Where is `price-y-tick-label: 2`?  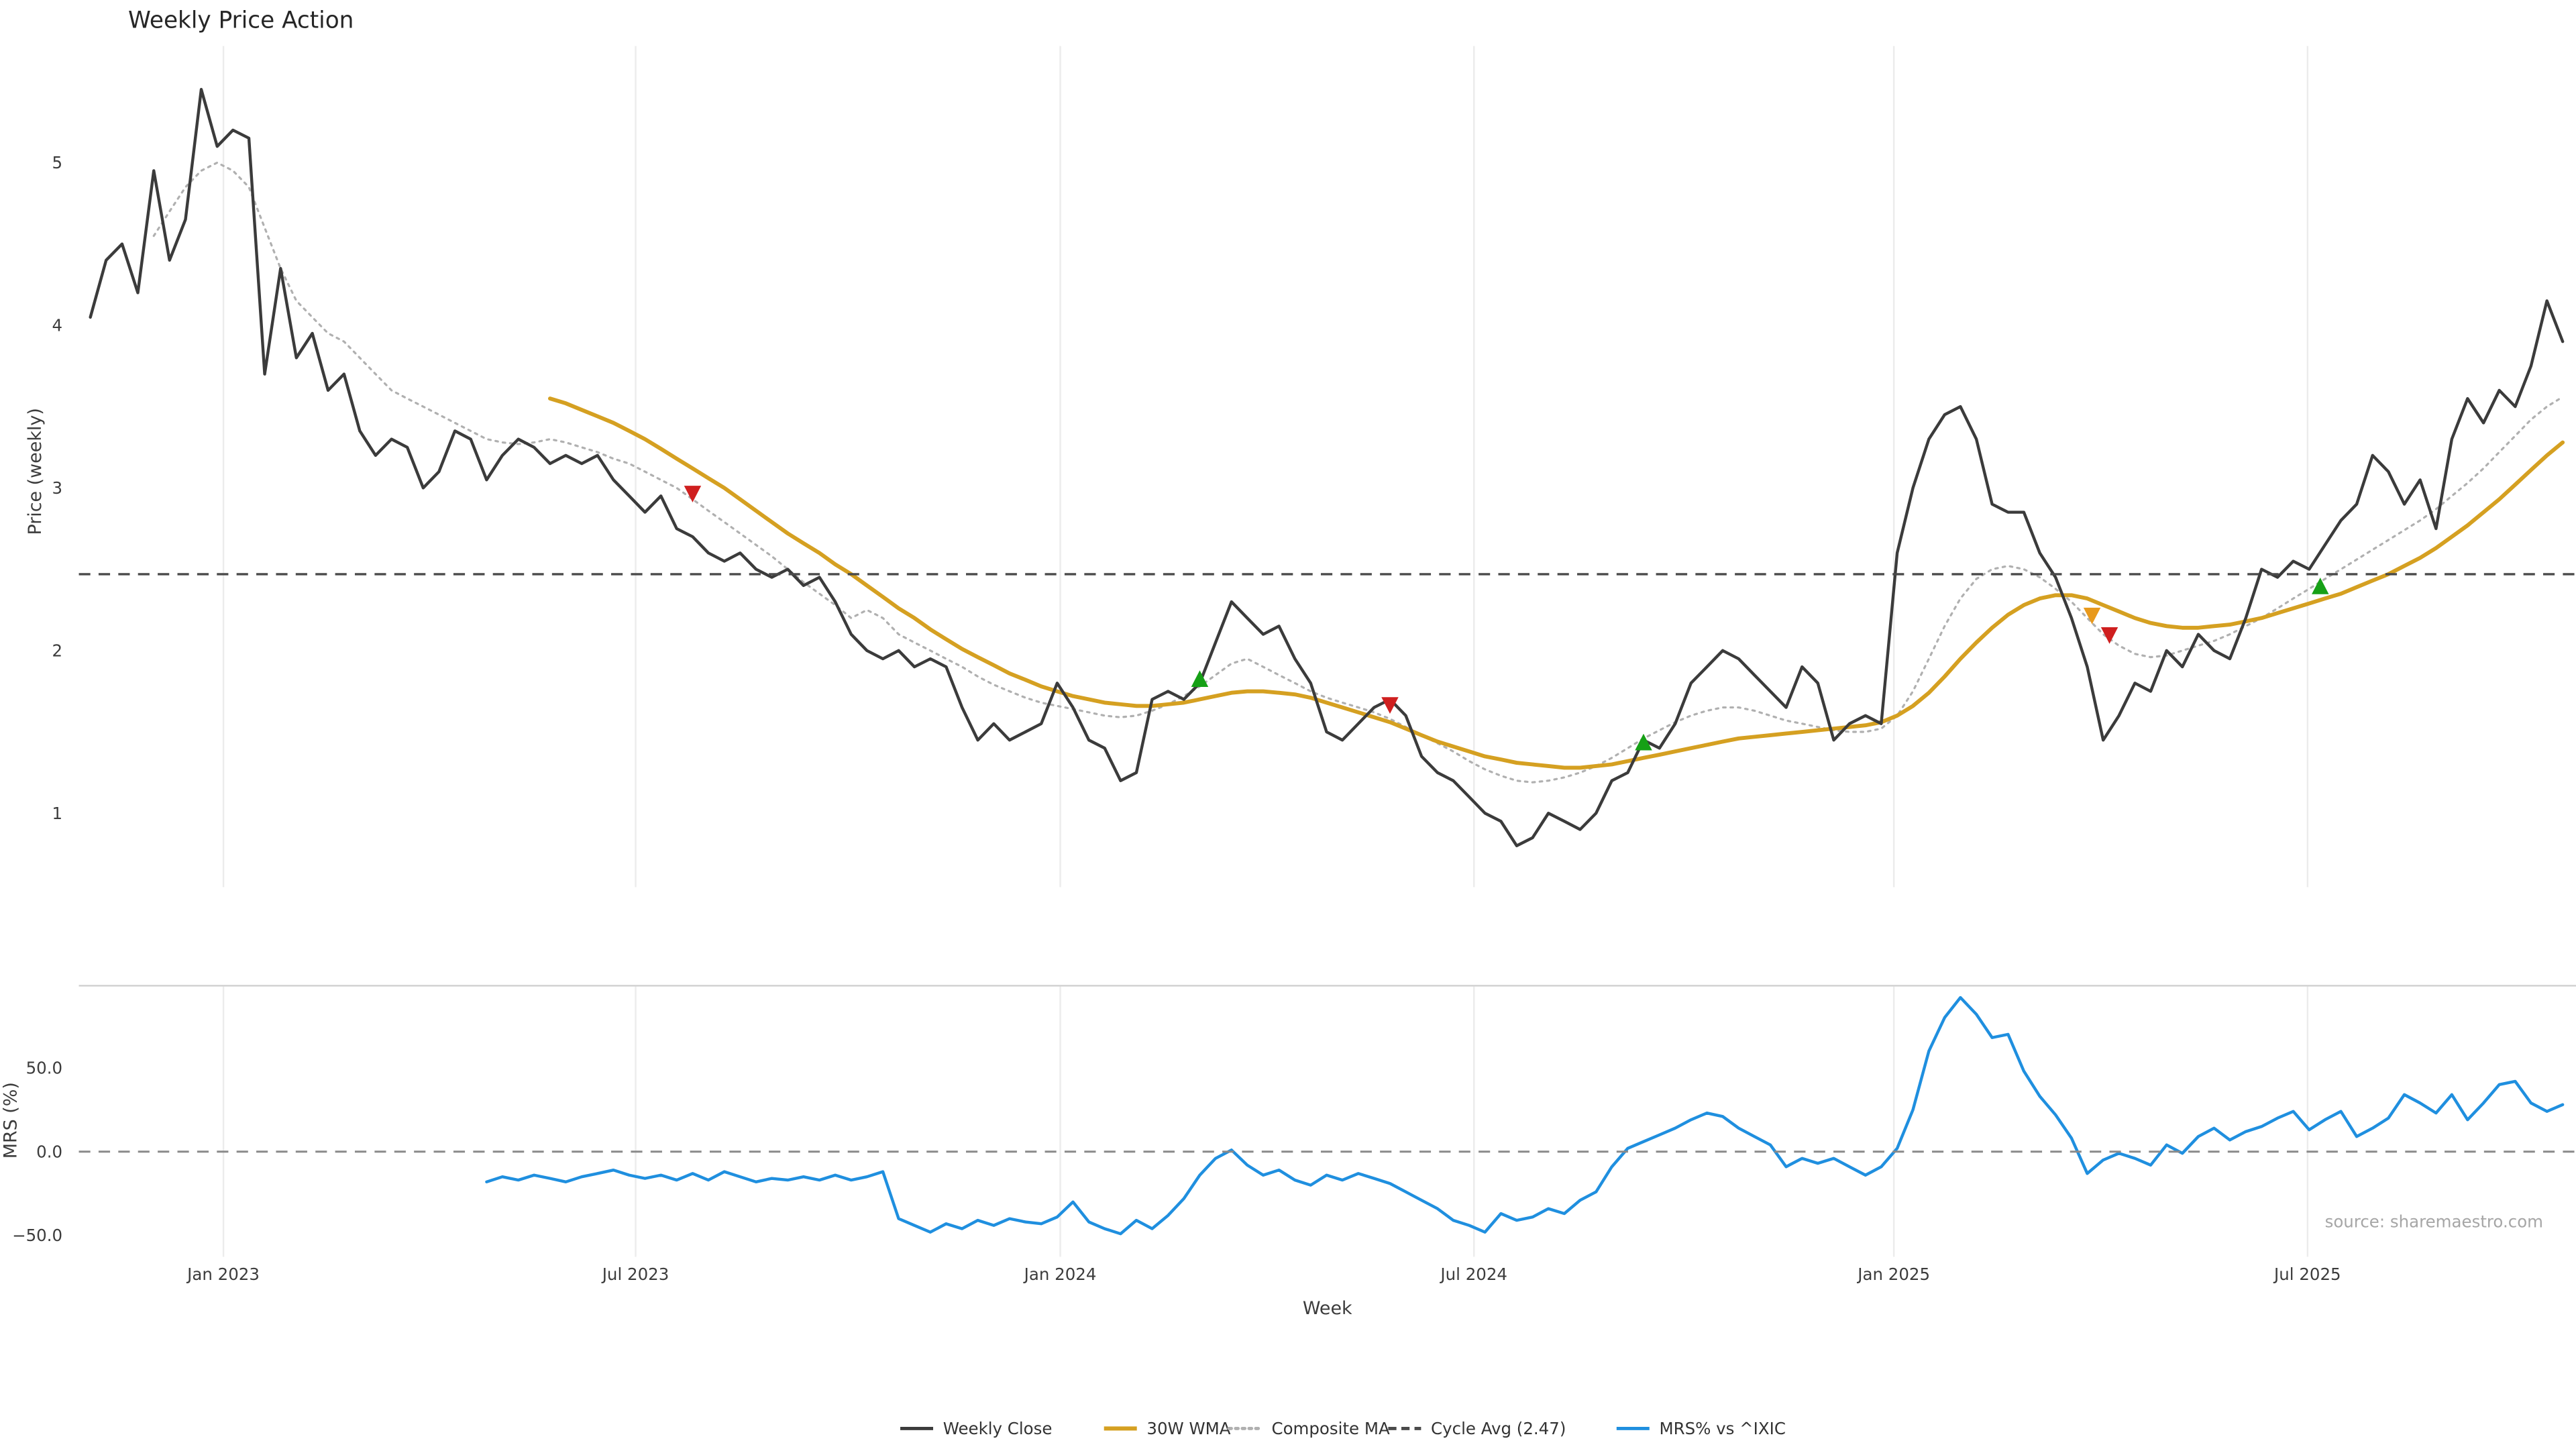
price-y-tick-label: 2 is located at coordinates (57, 650).